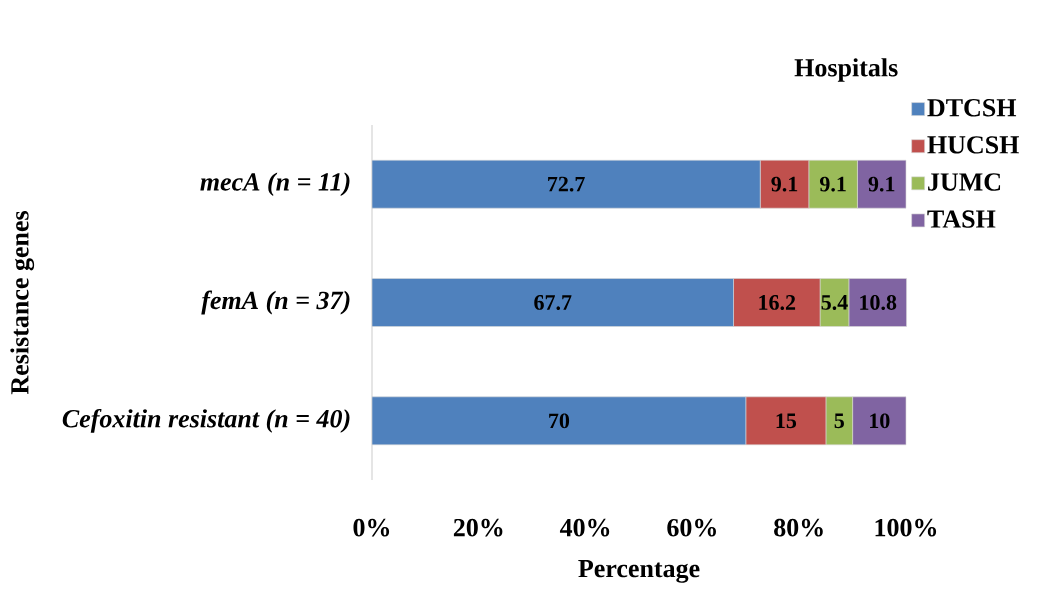  I want to click on x-axis-title: Percentage, so click(639, 571).